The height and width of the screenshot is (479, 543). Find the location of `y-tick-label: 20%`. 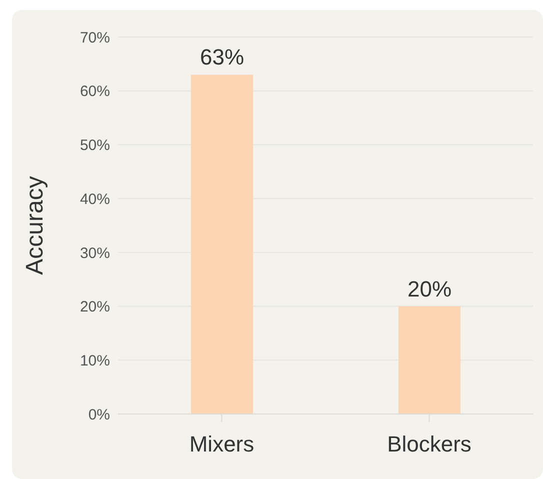

y-tick-label: 20% is located at coordinates (95, 307).